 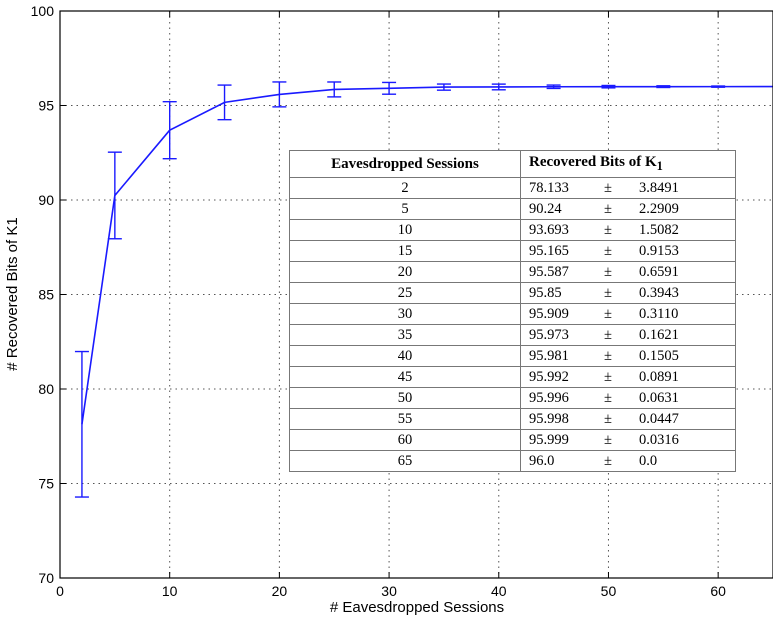 I want to click on cell-recovered: 95.998 ±0.0447, so click(x=628, y=419).